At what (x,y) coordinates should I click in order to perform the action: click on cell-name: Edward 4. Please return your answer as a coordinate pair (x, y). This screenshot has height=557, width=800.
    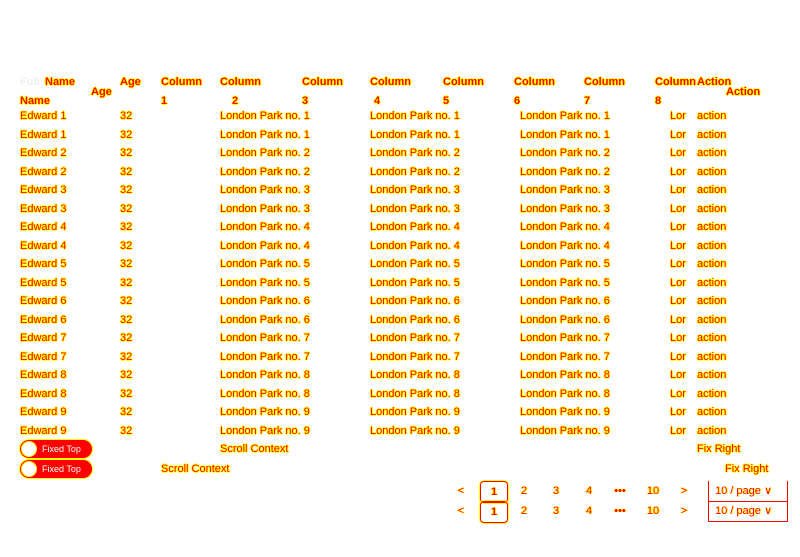
    Looking at the image, I should click on (43, 246).